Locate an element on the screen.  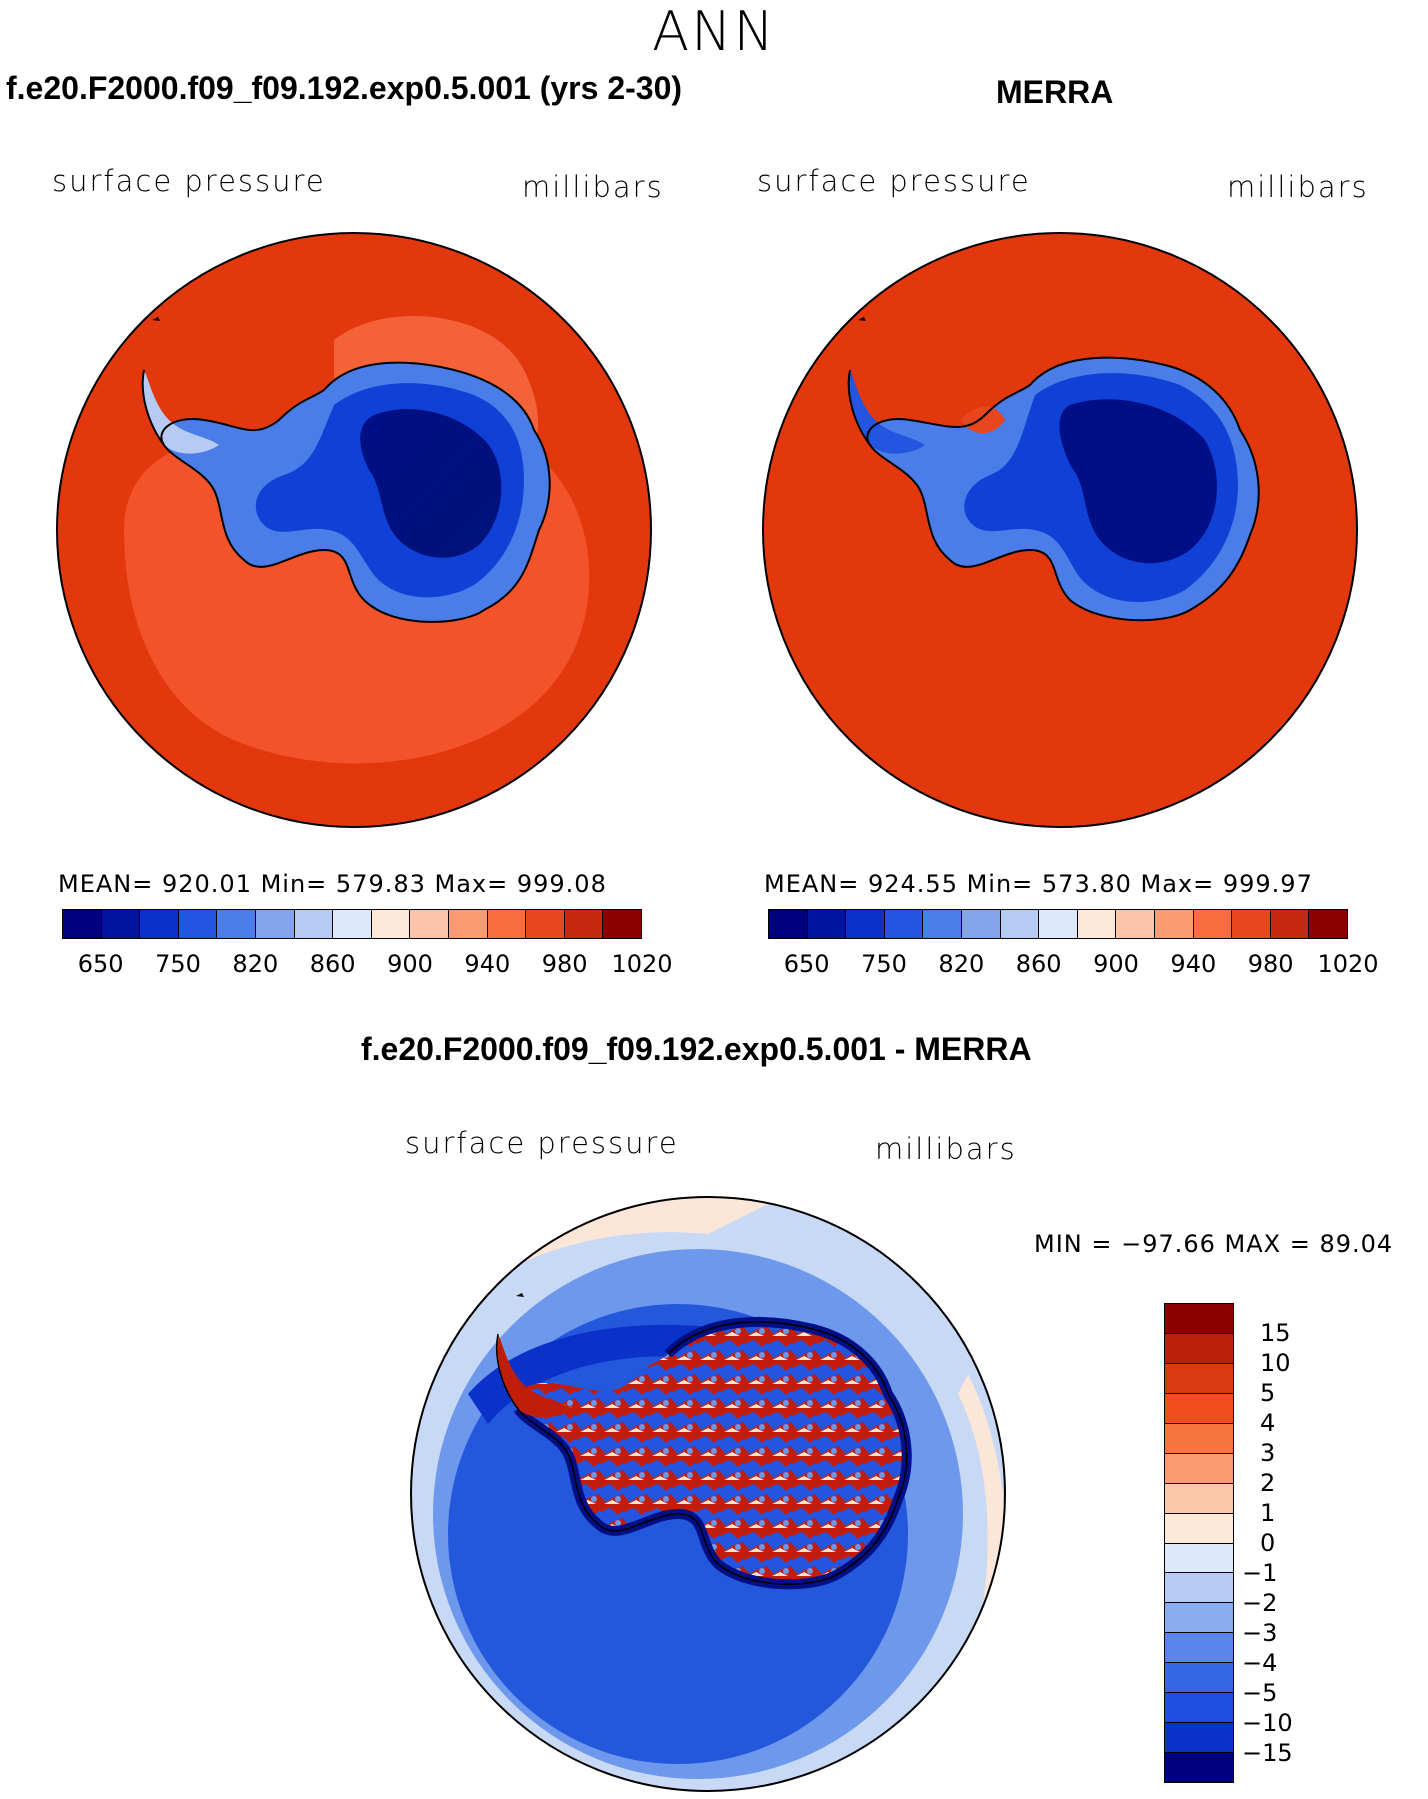
diff-units-label: millibars is located at coordinates (946, 1149).